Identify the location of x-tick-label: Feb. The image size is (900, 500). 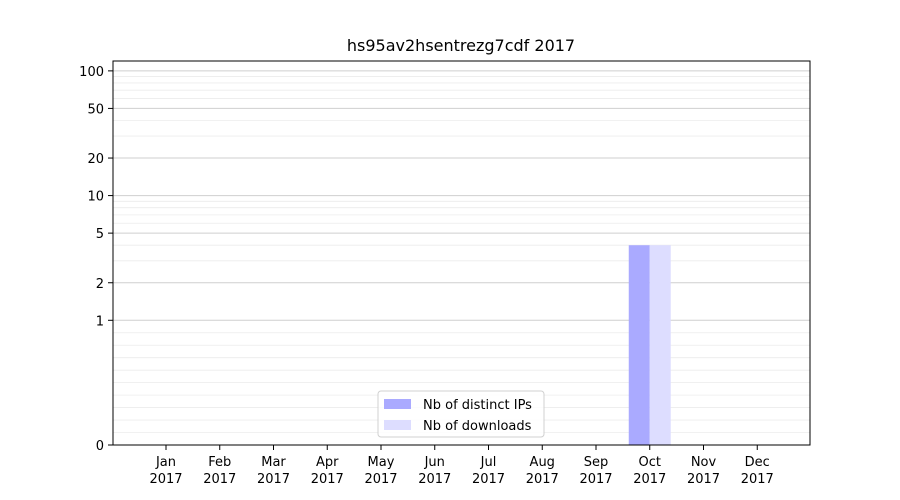
(219, 462).